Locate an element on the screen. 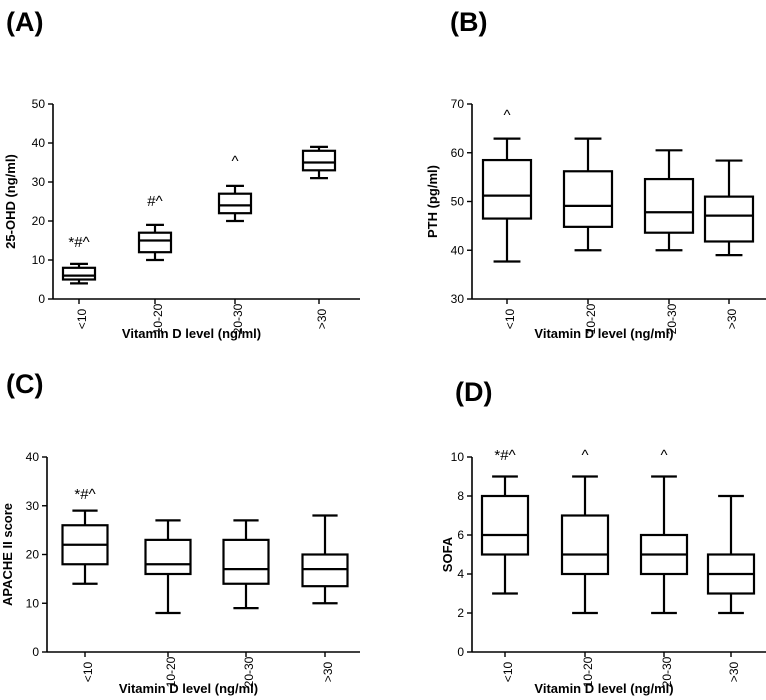  y-tick-label: 8 is located at coordinates (460, 496).